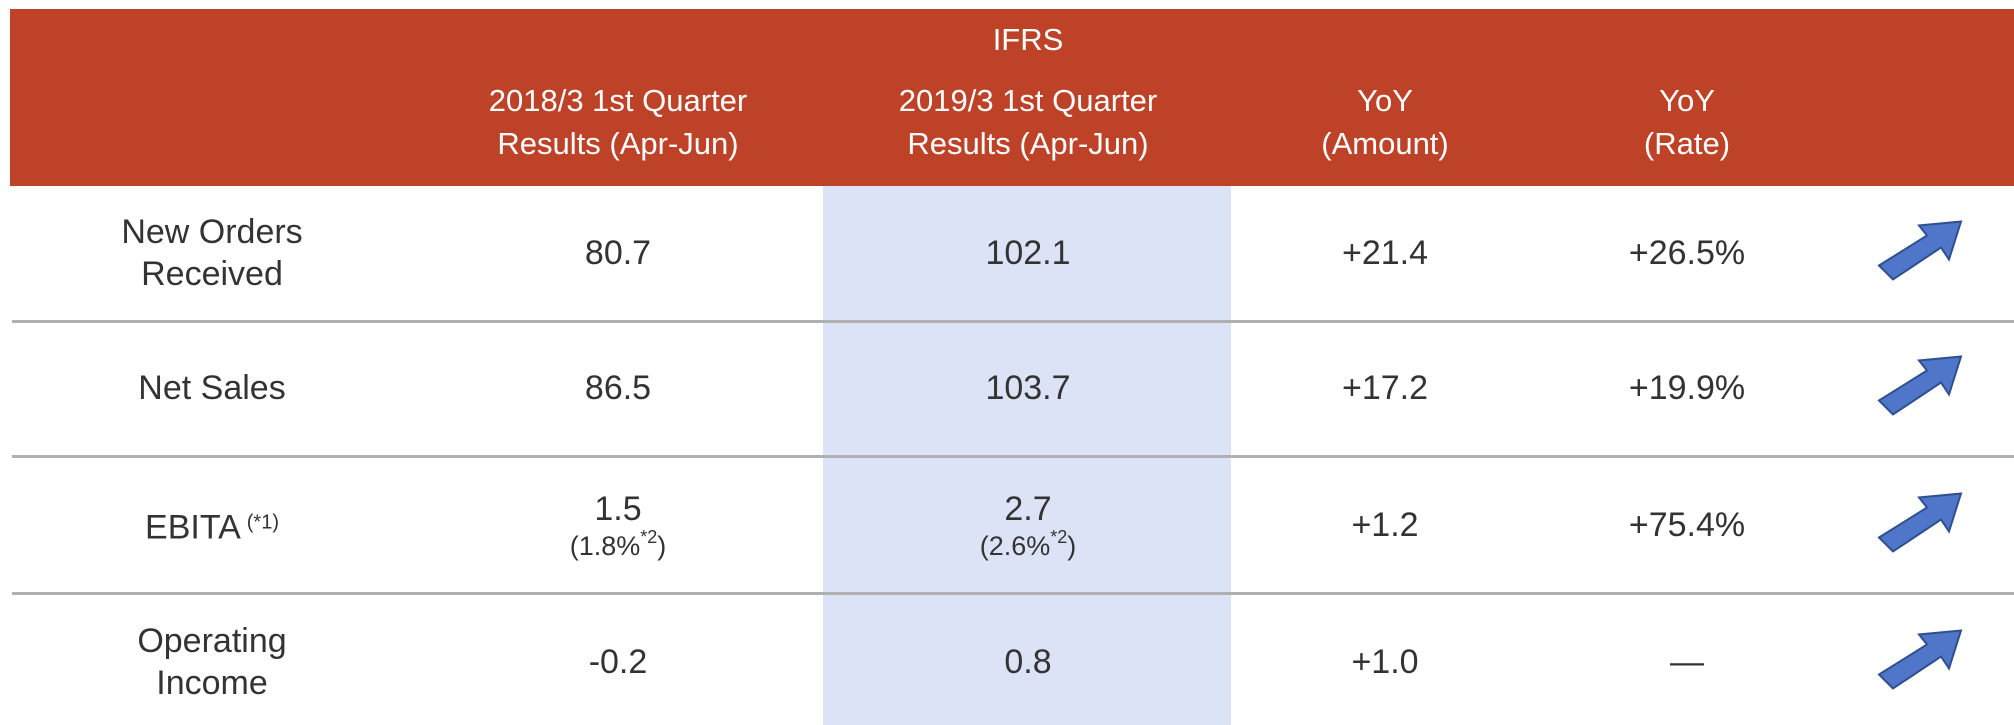 Image resolution: width=2014 pixels, height=725 pixels. I want to click on cell: 2.7 (2.6%*2), so click(1028, 525).